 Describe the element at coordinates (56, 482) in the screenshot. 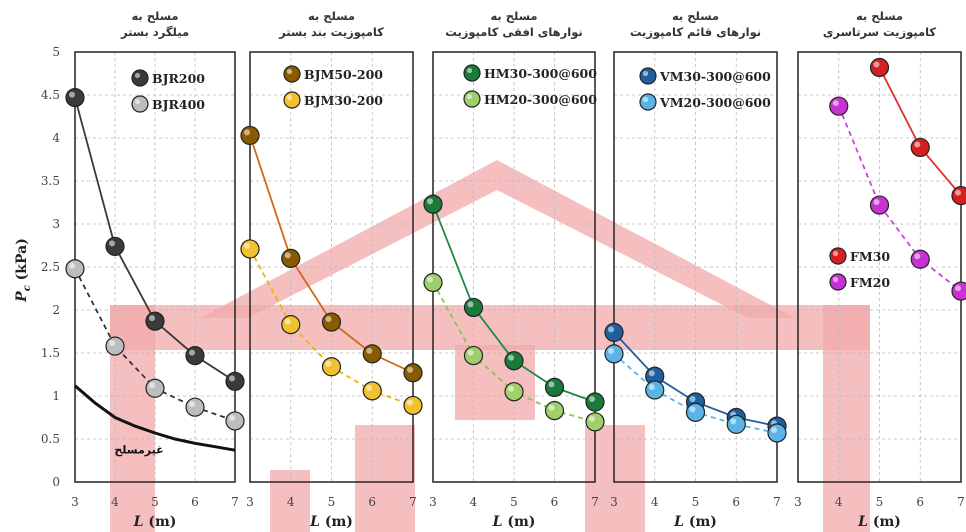

I see `y-tick-label: 0` at that location.